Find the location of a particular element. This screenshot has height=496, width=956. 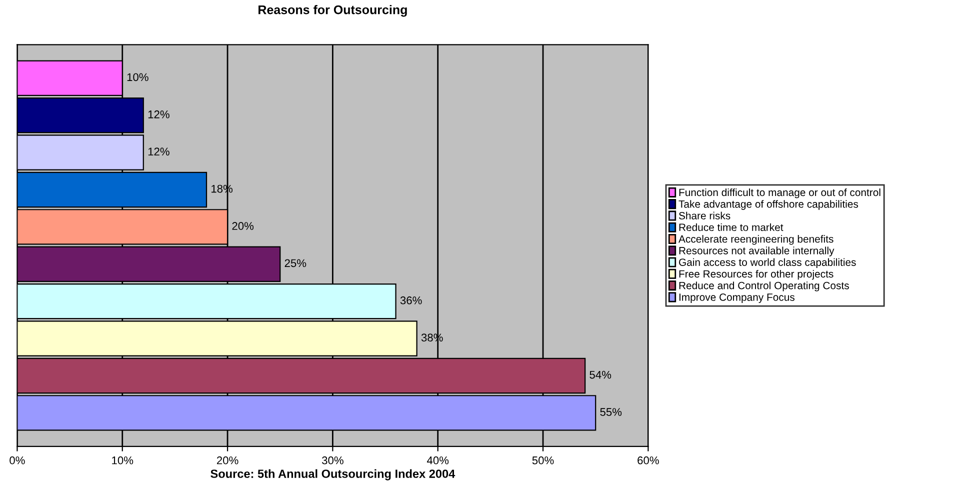

data-label: 25% is located at coordinates (295, 263).